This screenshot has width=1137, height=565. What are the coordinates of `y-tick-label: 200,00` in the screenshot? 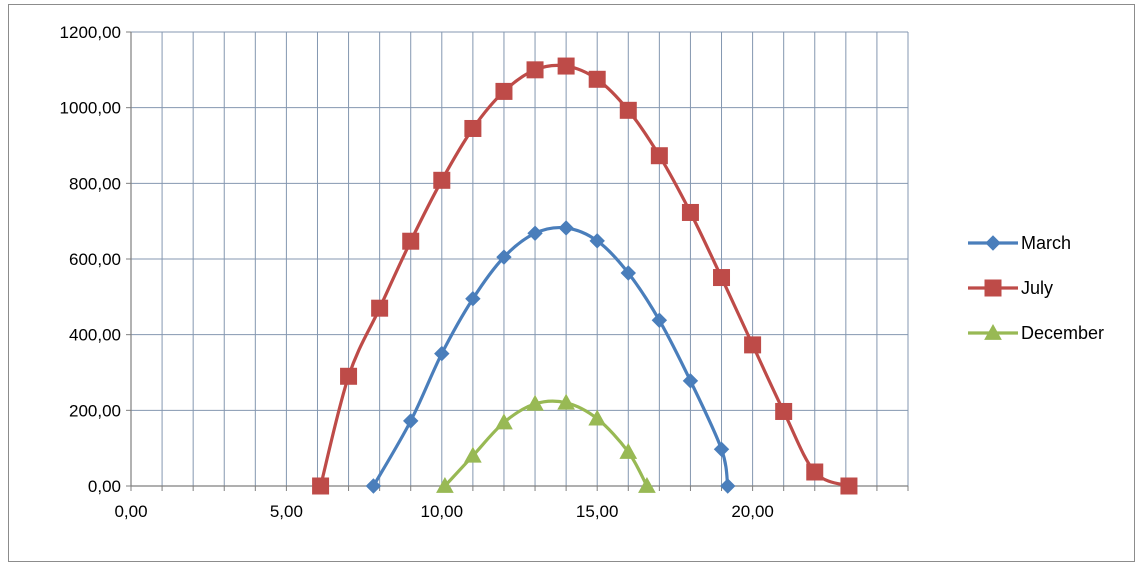 It's located at (95, 410).